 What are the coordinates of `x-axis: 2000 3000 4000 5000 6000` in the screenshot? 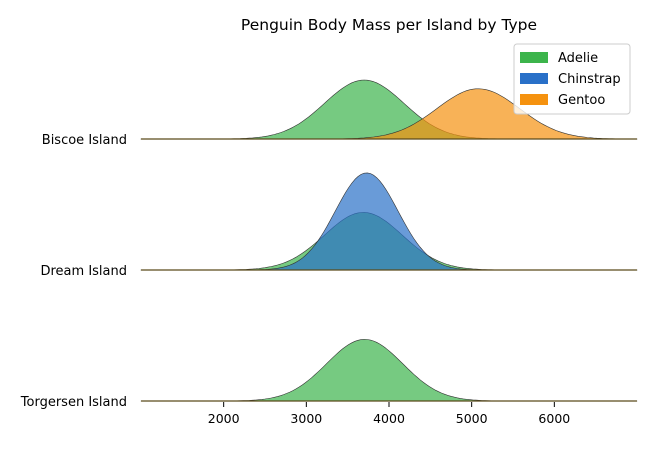 It's located at (389, 414).